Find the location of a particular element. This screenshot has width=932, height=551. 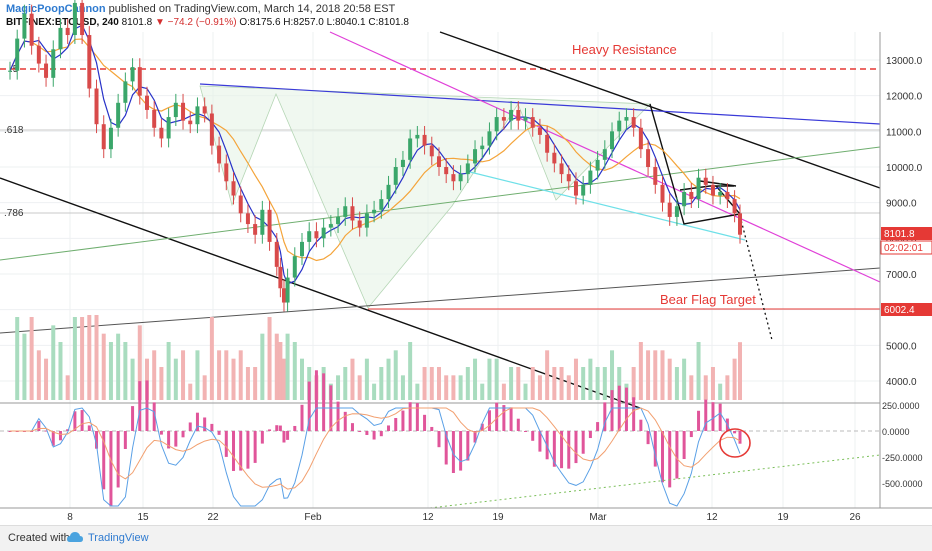

bear-flag-target-label: Bear Flag Target is located at coordinates (708, 299).